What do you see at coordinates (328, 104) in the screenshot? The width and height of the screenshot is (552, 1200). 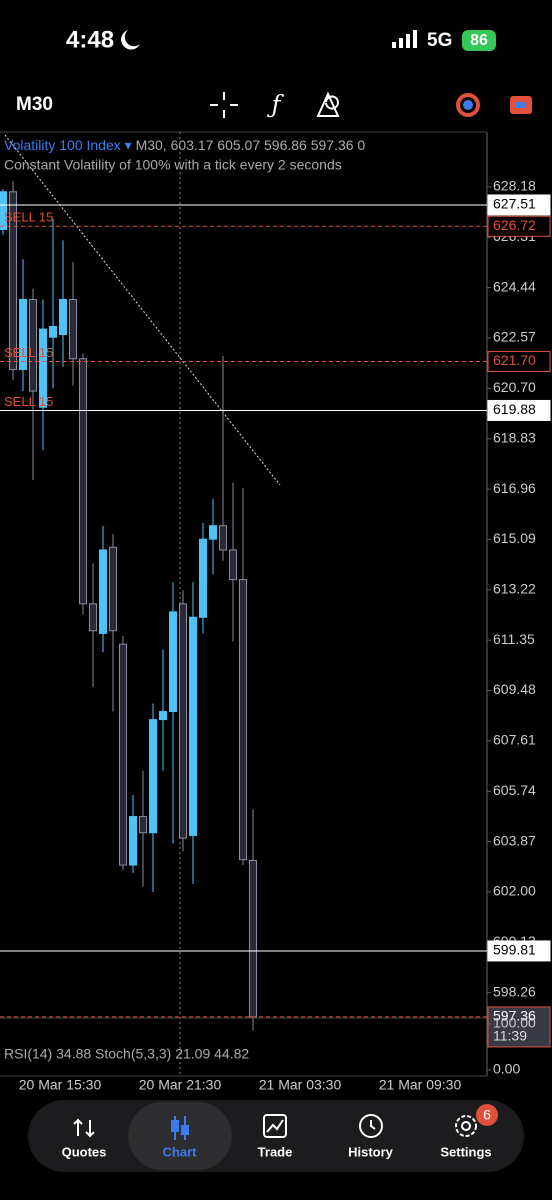 I see `objects-icon` at bounding box center [328, 104].